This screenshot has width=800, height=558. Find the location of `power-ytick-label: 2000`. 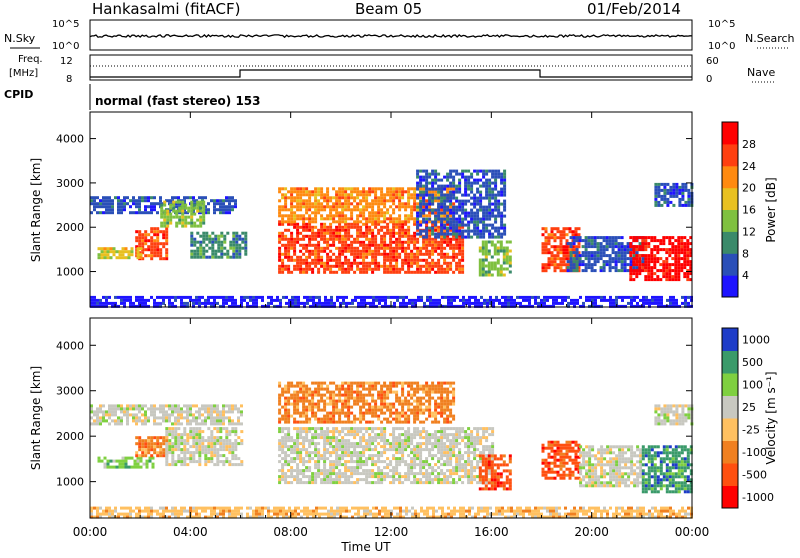

power-ytick-label: 2000 is located at coordinates (70, 227).